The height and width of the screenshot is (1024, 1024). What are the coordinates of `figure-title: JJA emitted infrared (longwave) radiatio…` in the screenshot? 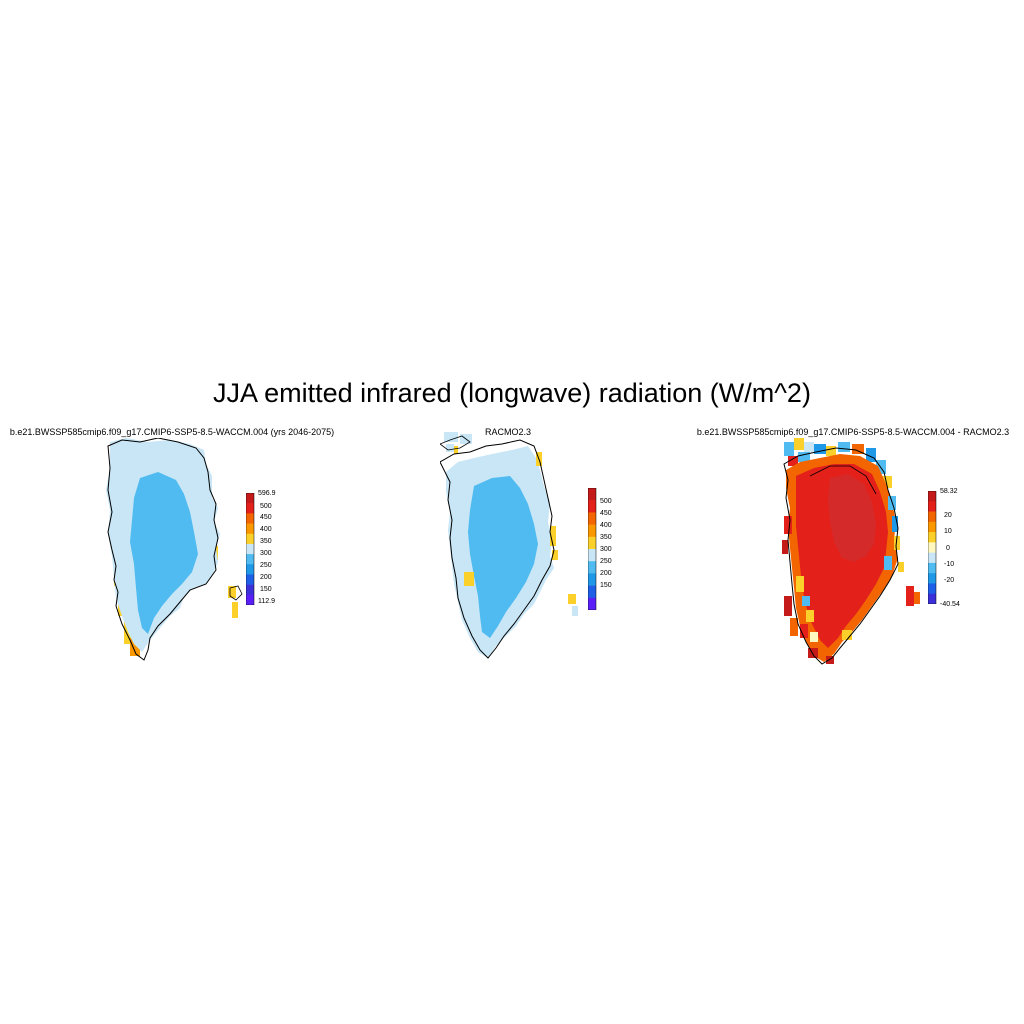 It's located at (512, 393).